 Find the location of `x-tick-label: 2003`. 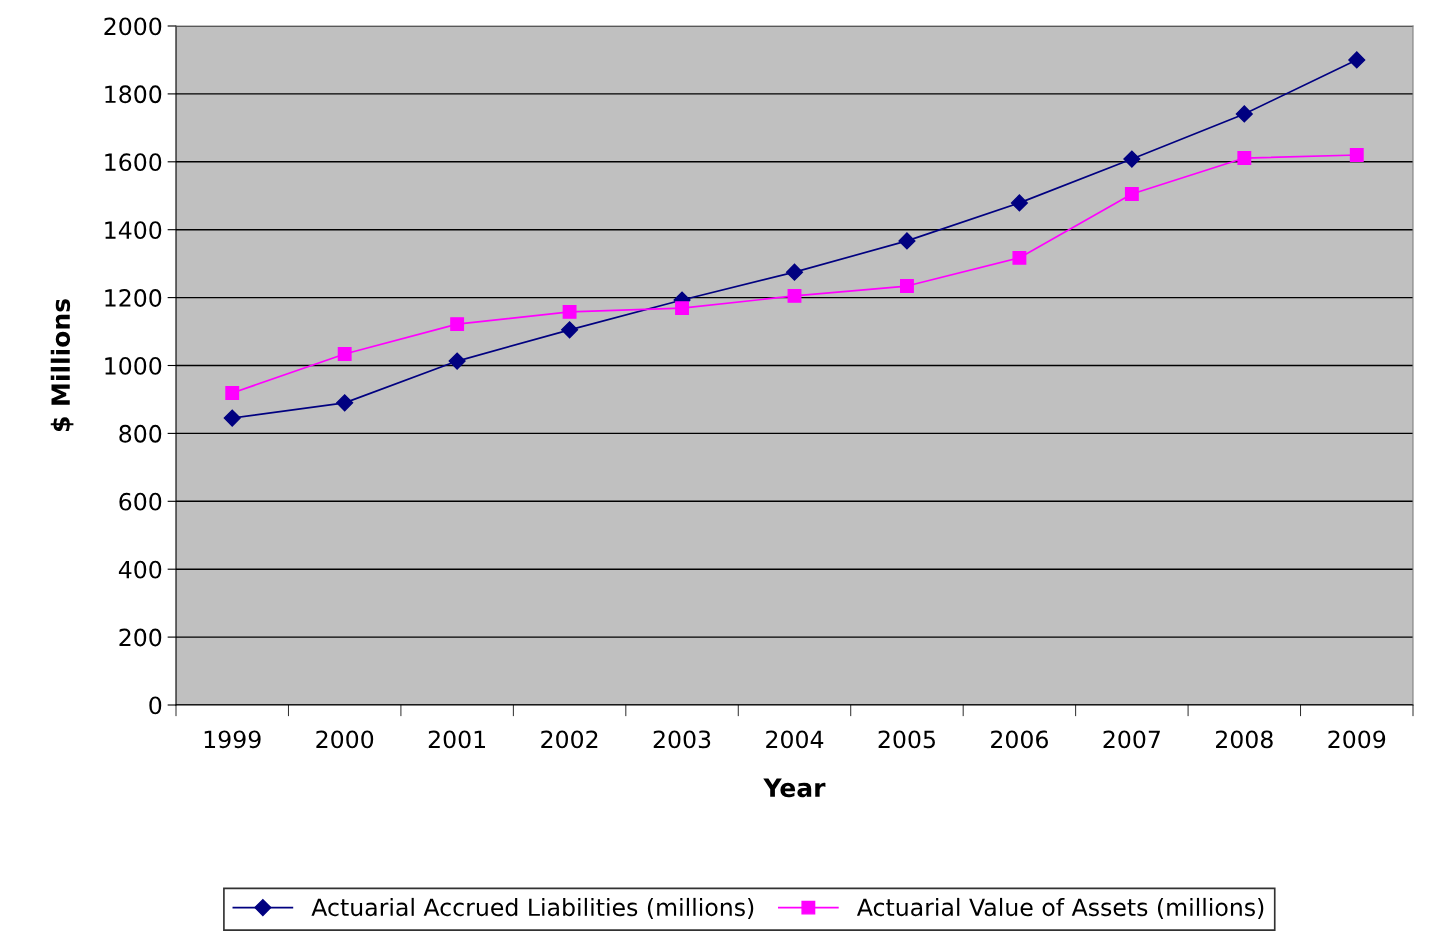

x-tick-label: 2003 is located at coordinates (682, 739).